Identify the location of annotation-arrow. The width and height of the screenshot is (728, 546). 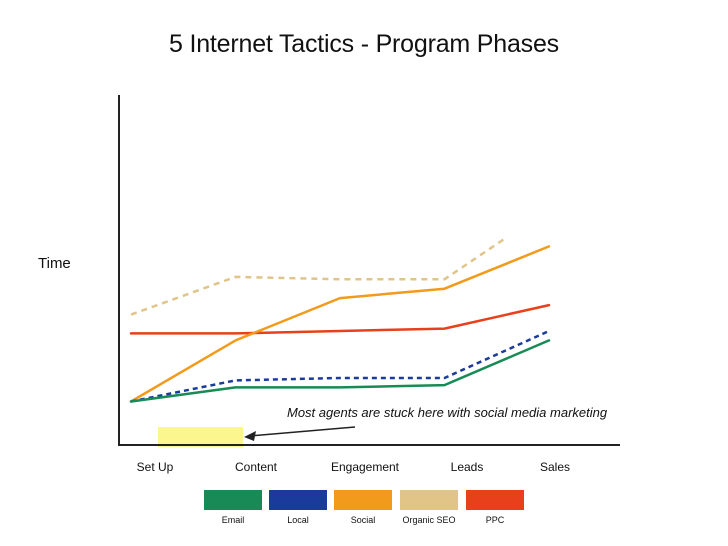
(302, 431).